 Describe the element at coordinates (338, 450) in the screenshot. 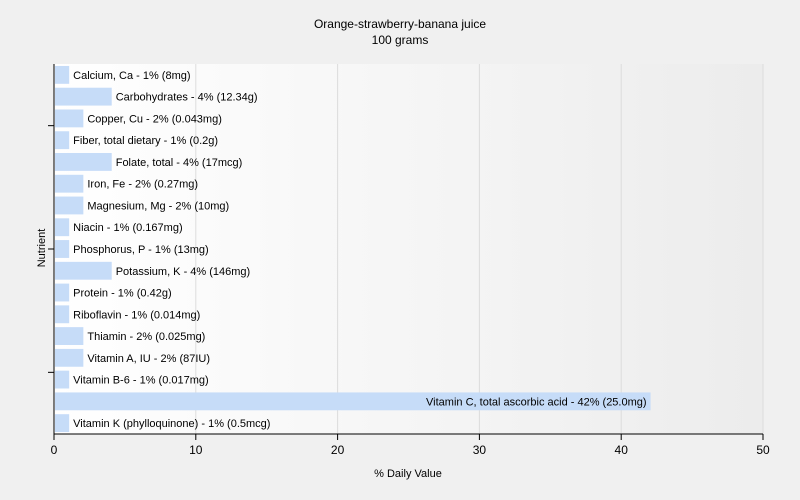

I see `x-tick-label: 20` at that location.